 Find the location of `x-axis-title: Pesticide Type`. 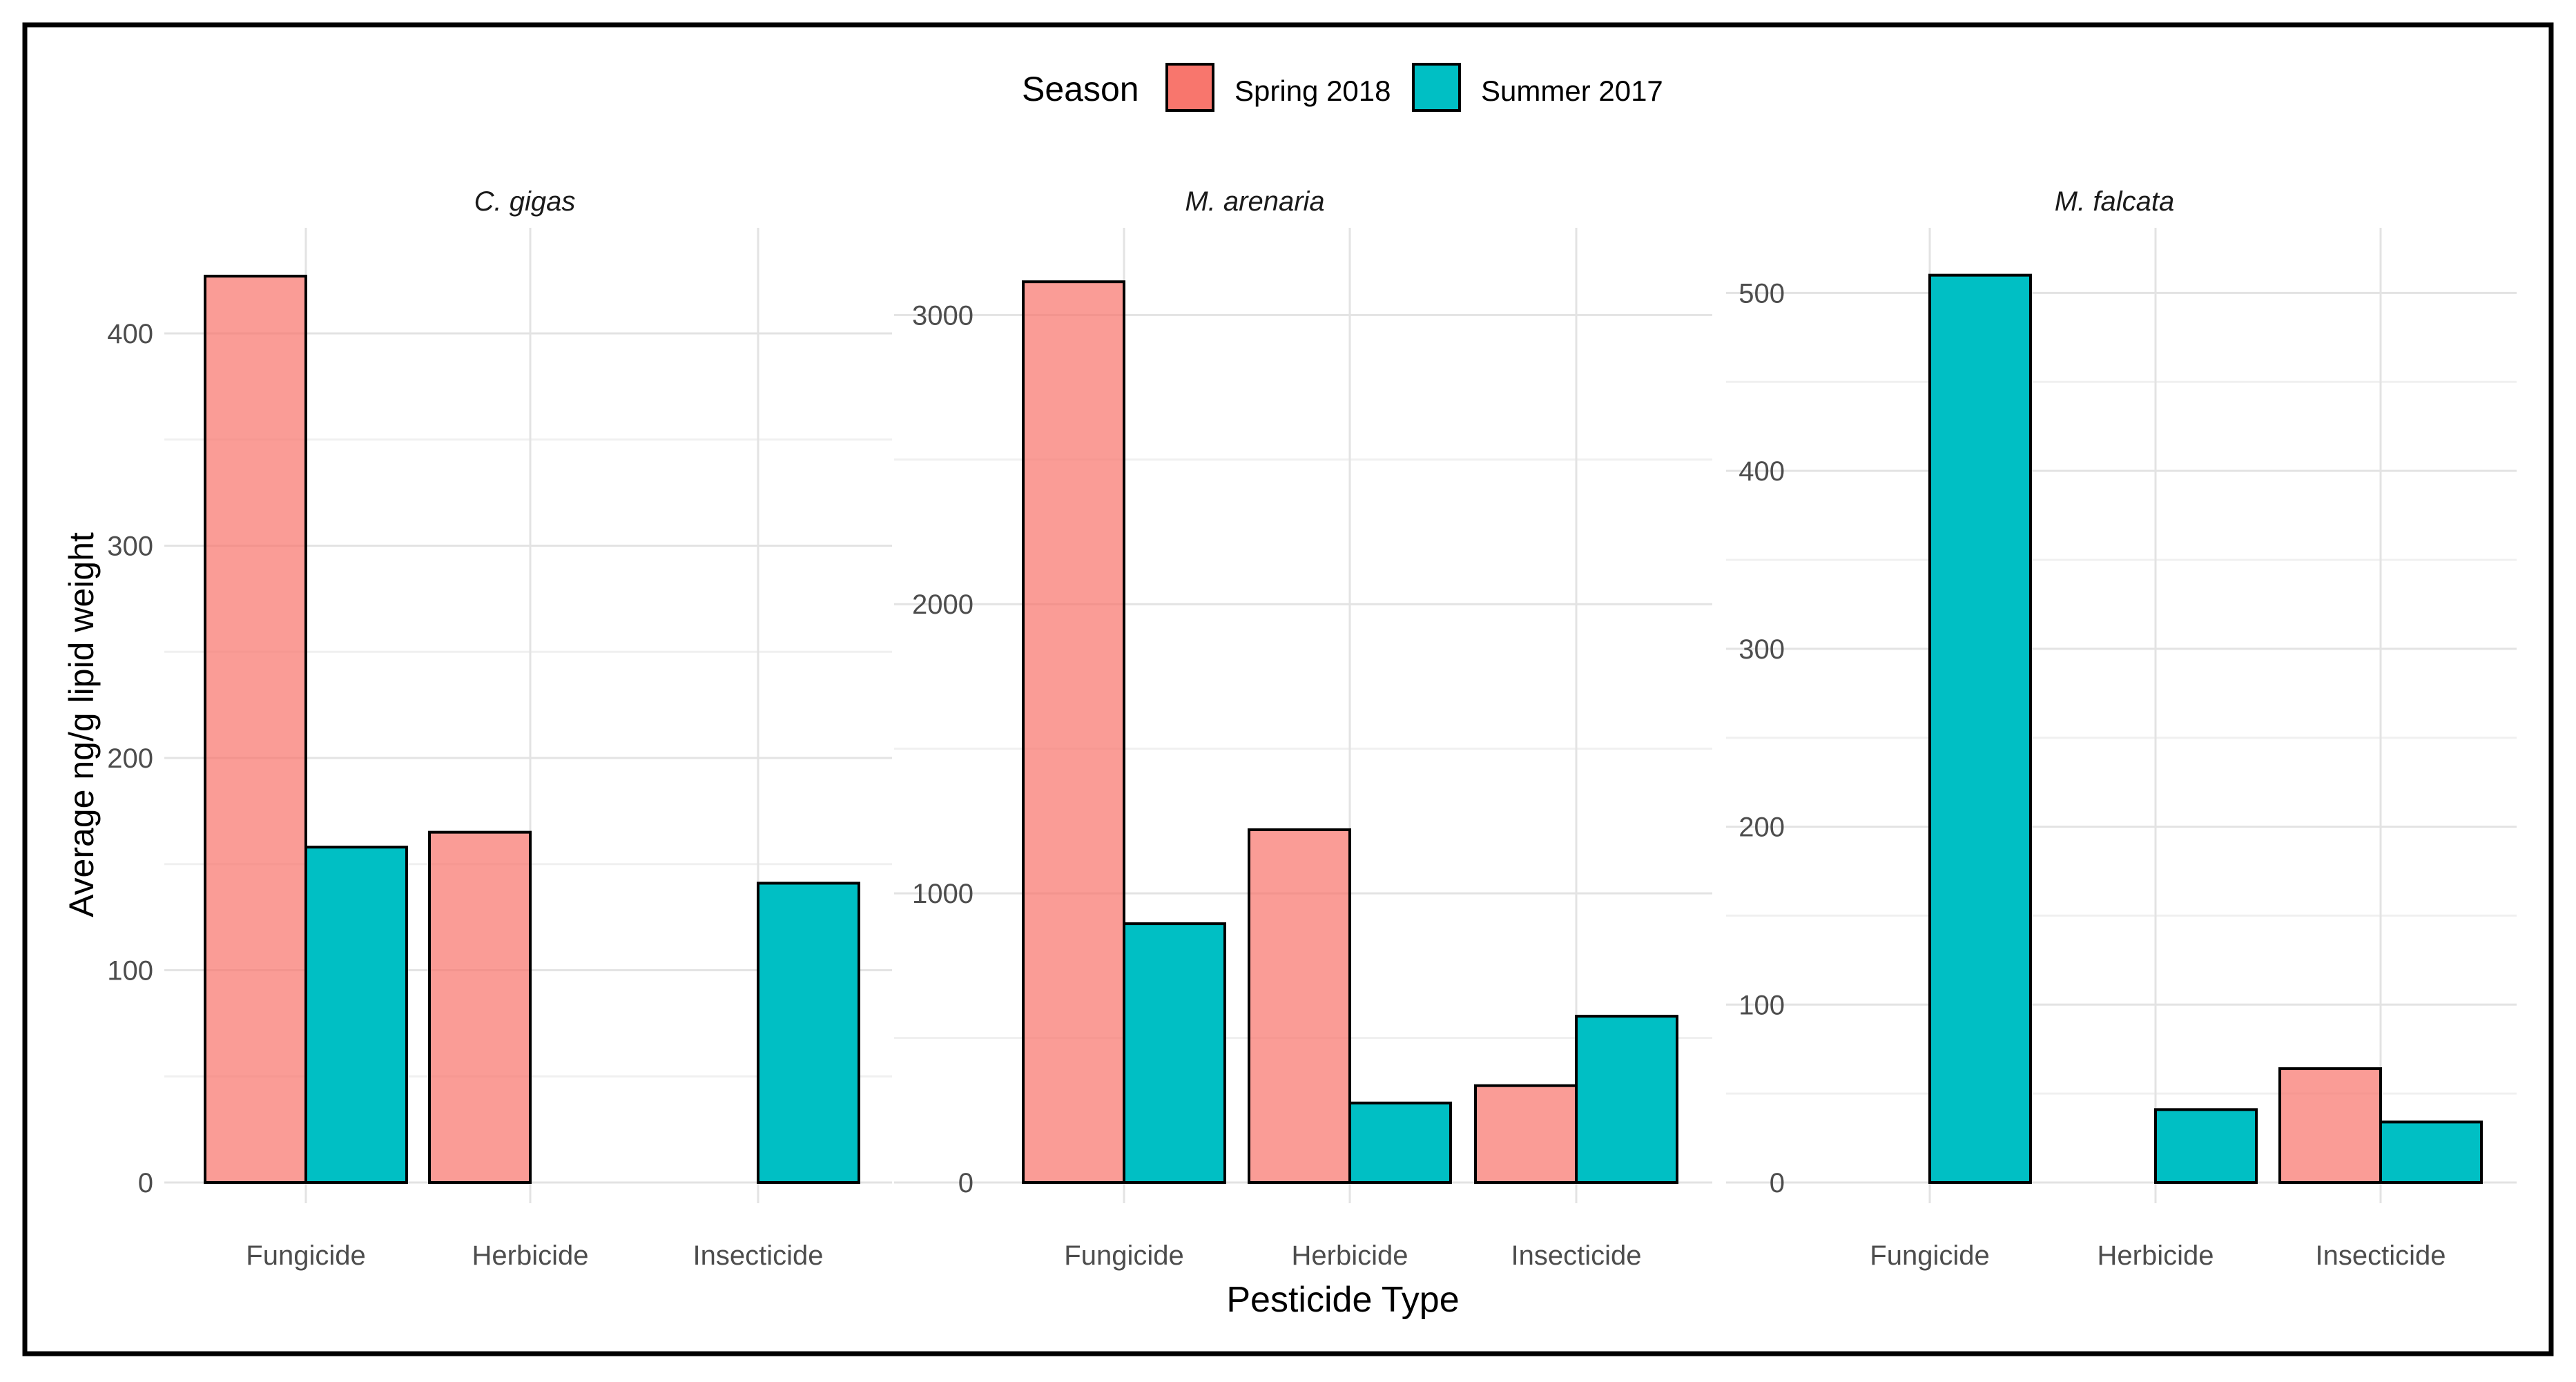

x-axis-title: Pesticide Type is located at coordinates (1343, 1300).